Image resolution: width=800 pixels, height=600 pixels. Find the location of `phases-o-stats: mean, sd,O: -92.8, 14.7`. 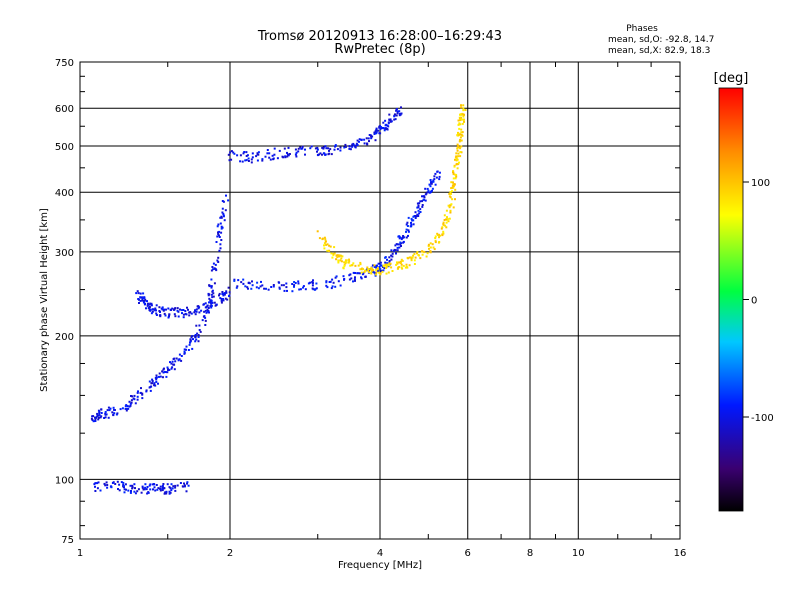

phases-o-stats: mean, sd,O: -92.8, 14.7 is located at coordinates (661, 40).